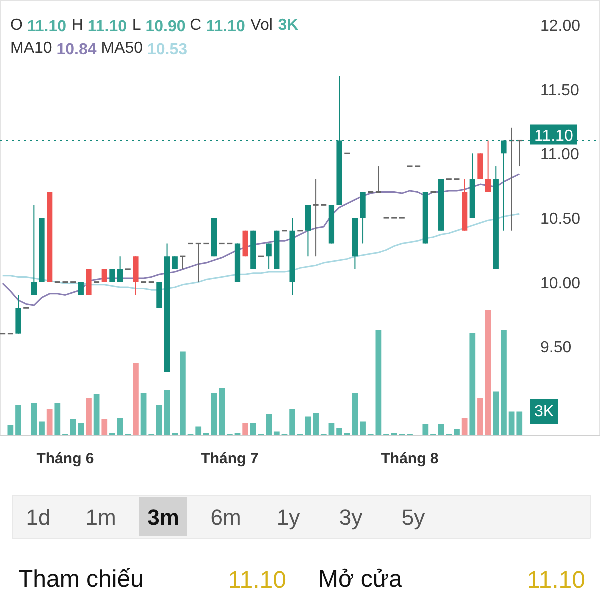 The width and height of the screenshot is (600, 600). What do you see at coordinates (554, 136) in the screenshot?
I see `ref-line-label: 11.10` at bounding box center [554, 136].